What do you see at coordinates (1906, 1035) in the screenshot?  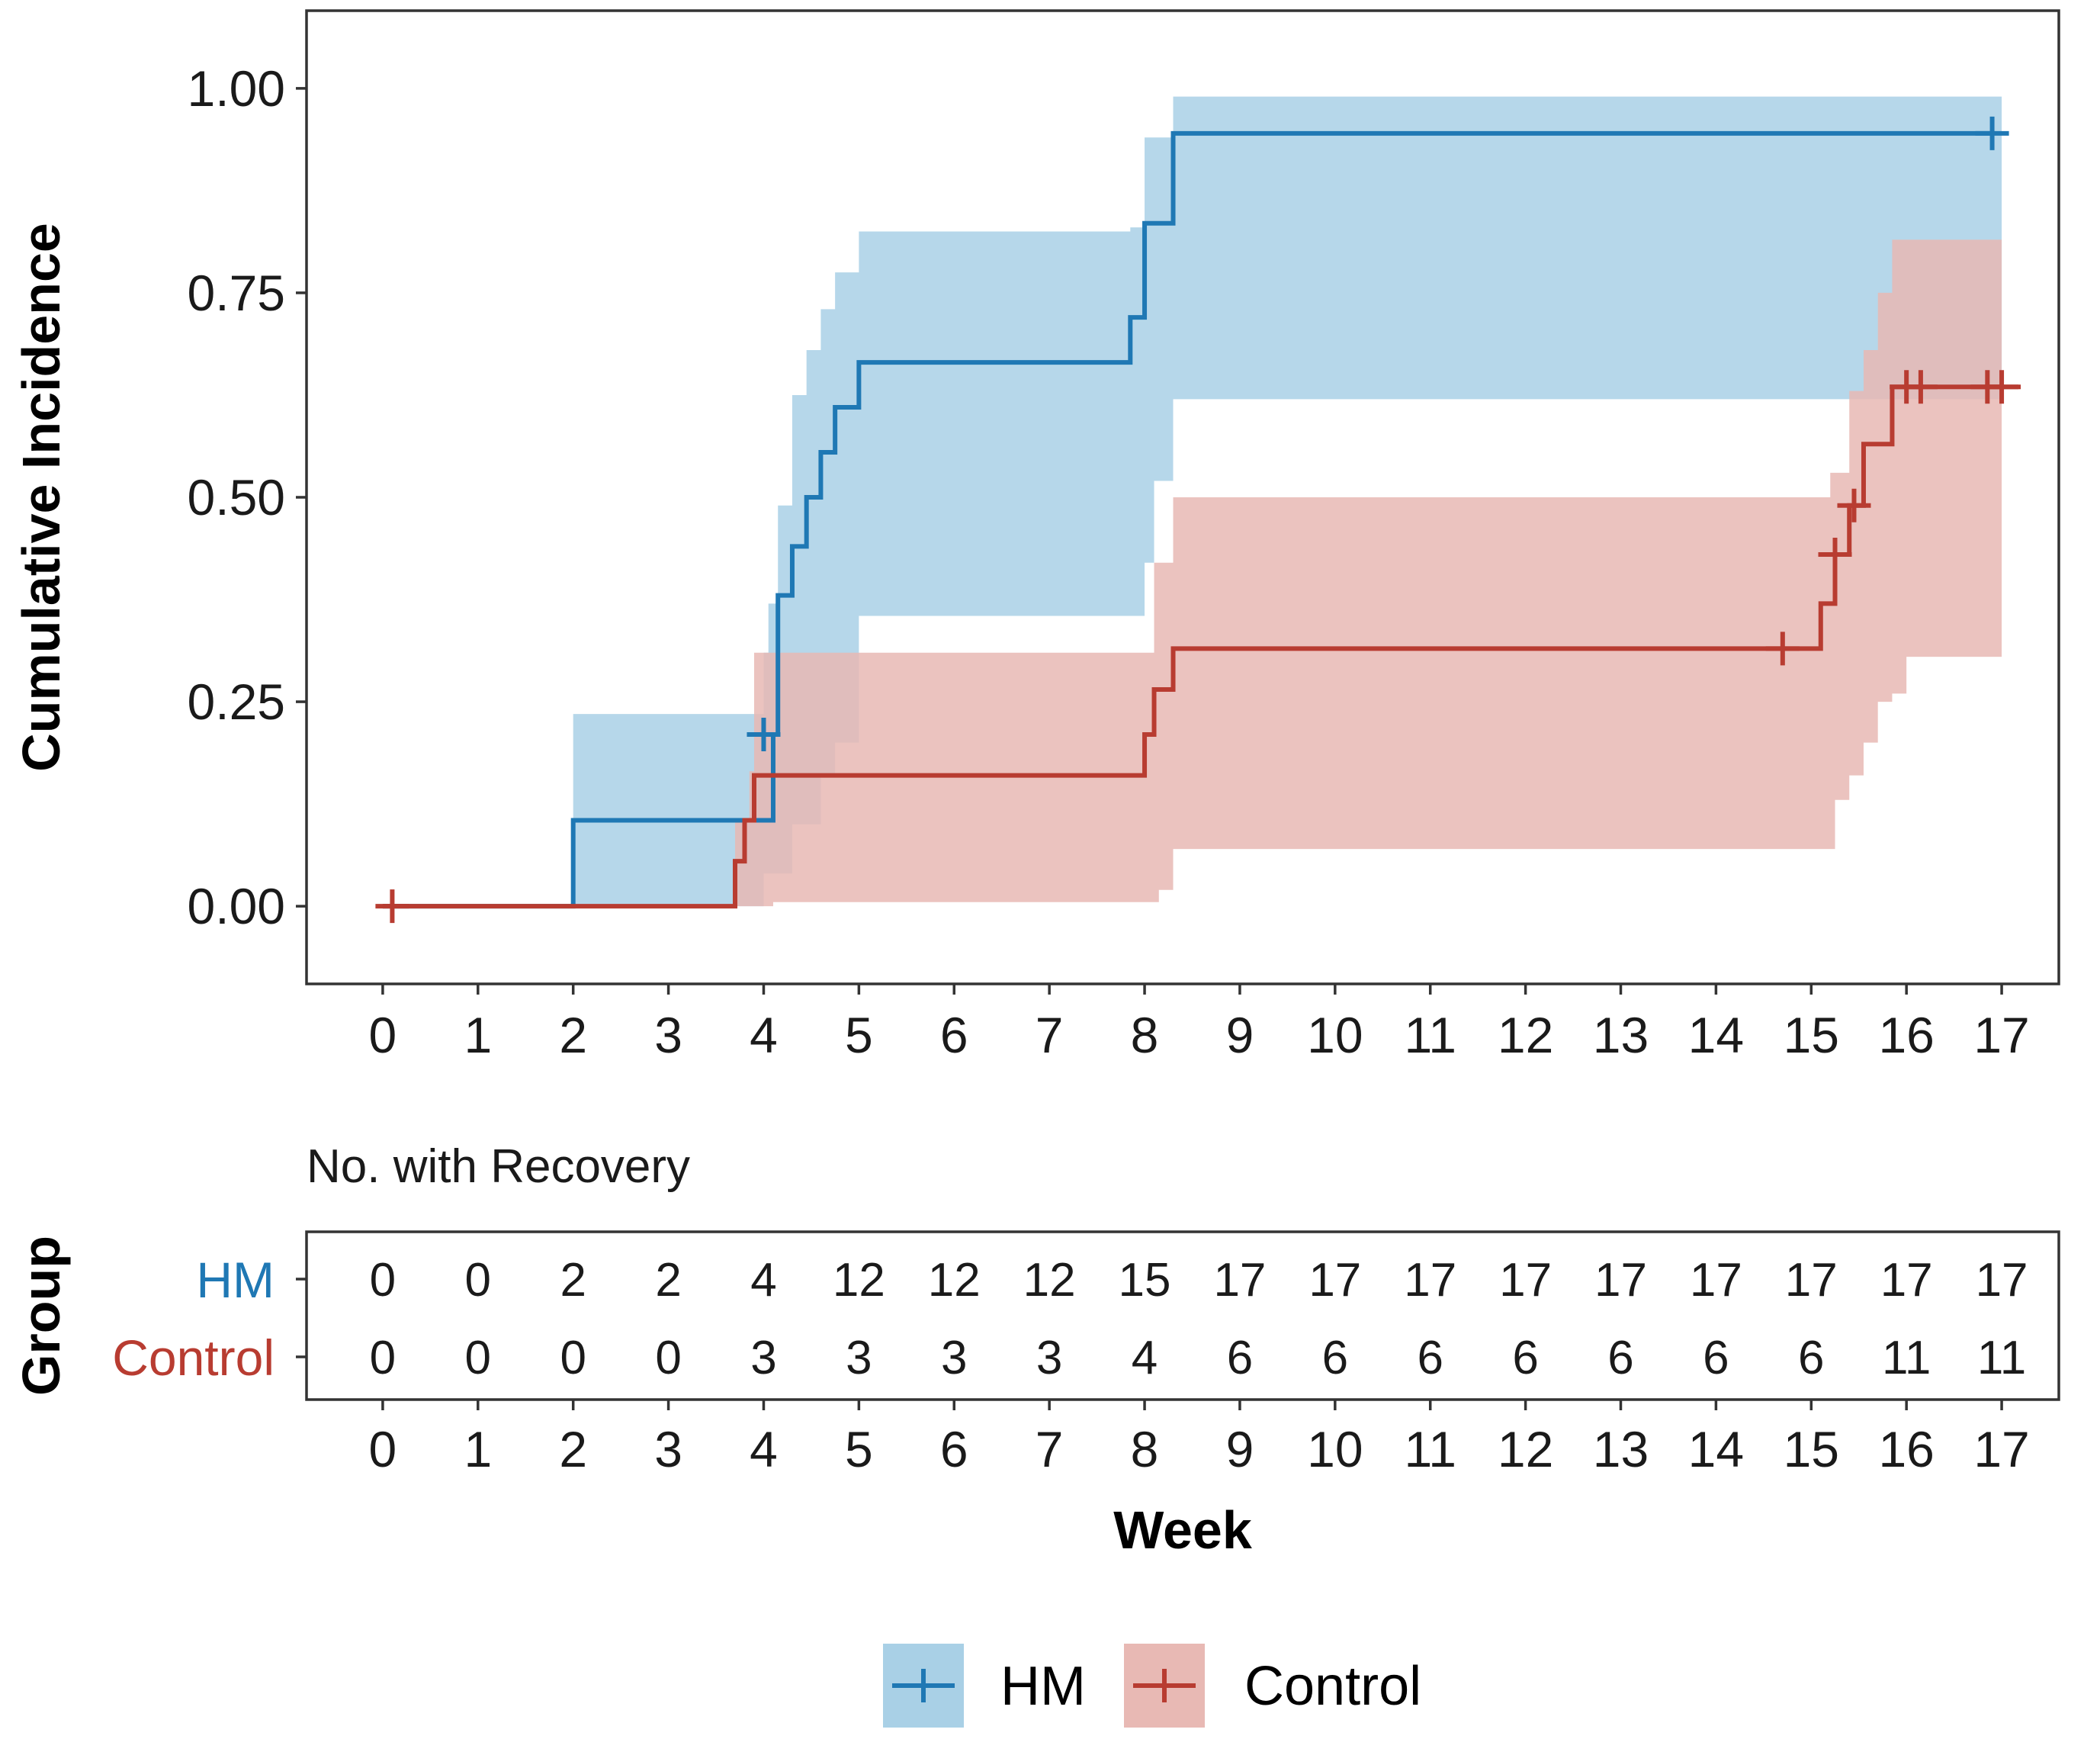 I see `x-tick-label: 16` at bounding box center [1906, 1035].